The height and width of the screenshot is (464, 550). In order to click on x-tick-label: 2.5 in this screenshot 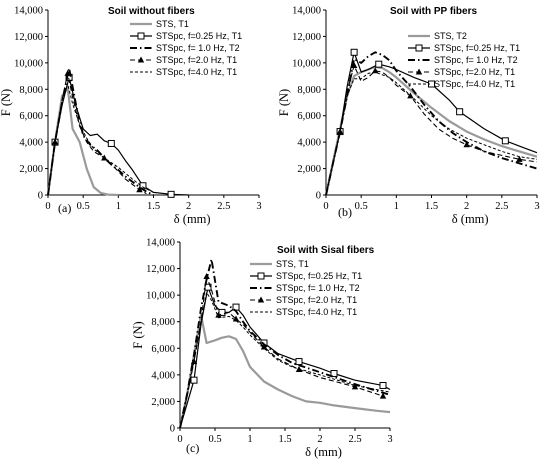, I will do `click(354, 439)`.